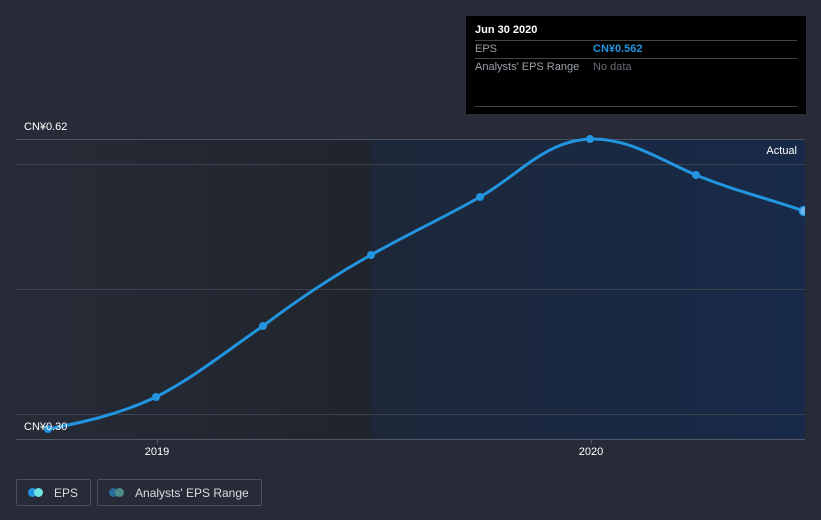  What do you see at coordinates (66, 492) in the screenshot?
I see `legend-eps-label: EPS` at bounding box center [66, 492].